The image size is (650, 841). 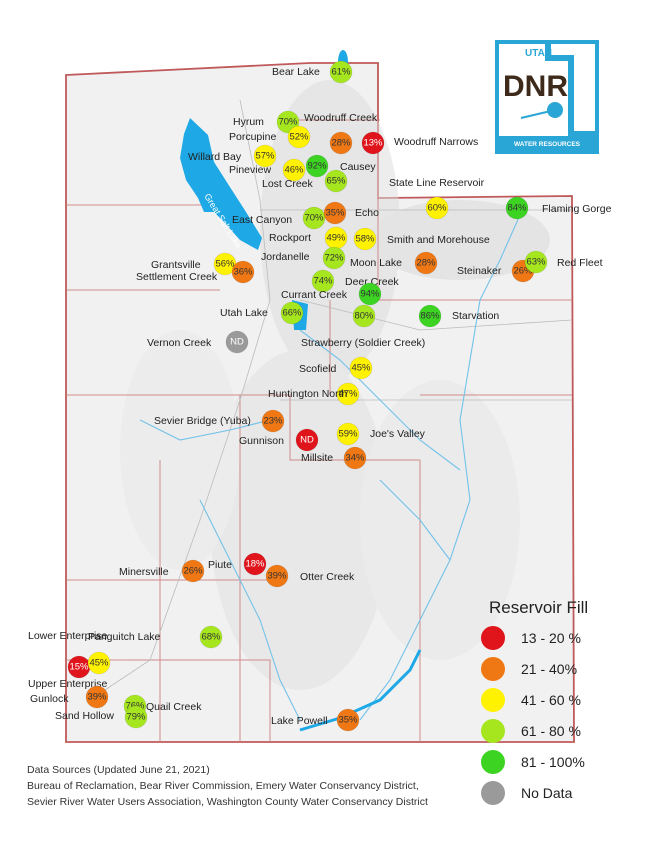 I want to click on causey-marker, so click(x=341, y=143).